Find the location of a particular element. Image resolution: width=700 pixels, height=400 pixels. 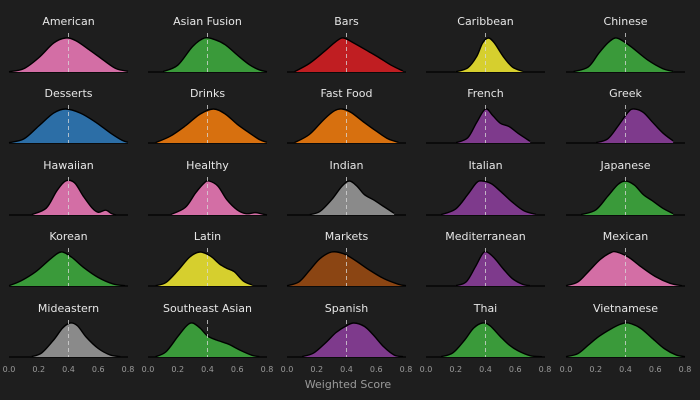

panel-healthy: Healthy is located at coordinates (208, 187).